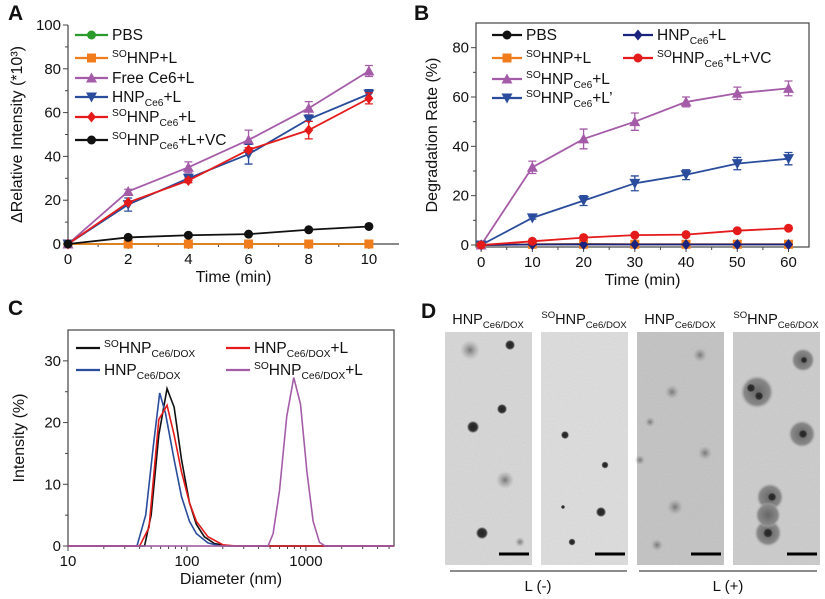 The image size is (825, 599). Describe the element at coordinates (686, 262) in the screenshot. I see `x-tick-label: 40` at that location.